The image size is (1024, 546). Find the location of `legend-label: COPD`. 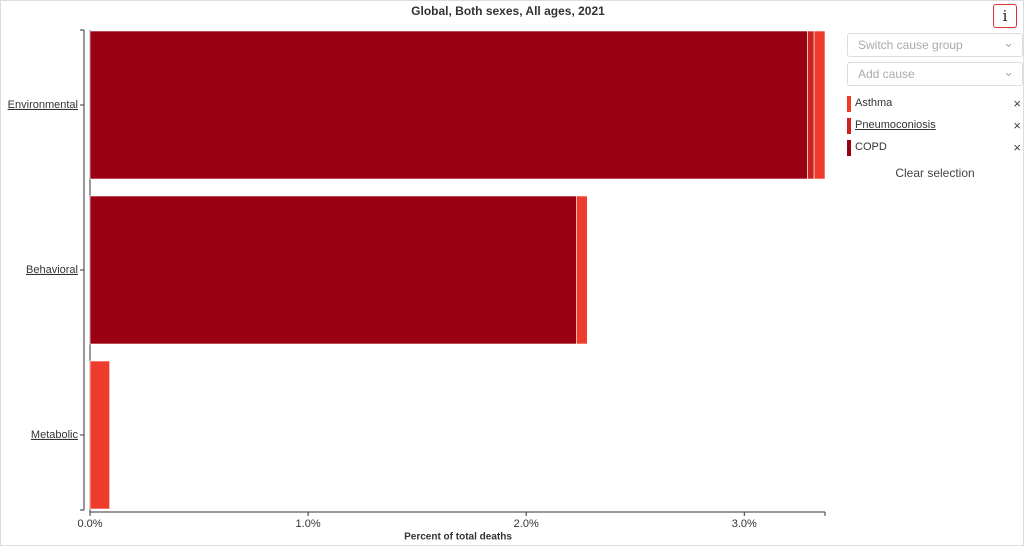

legend-label: COPD is located at coordinates (871, 147).